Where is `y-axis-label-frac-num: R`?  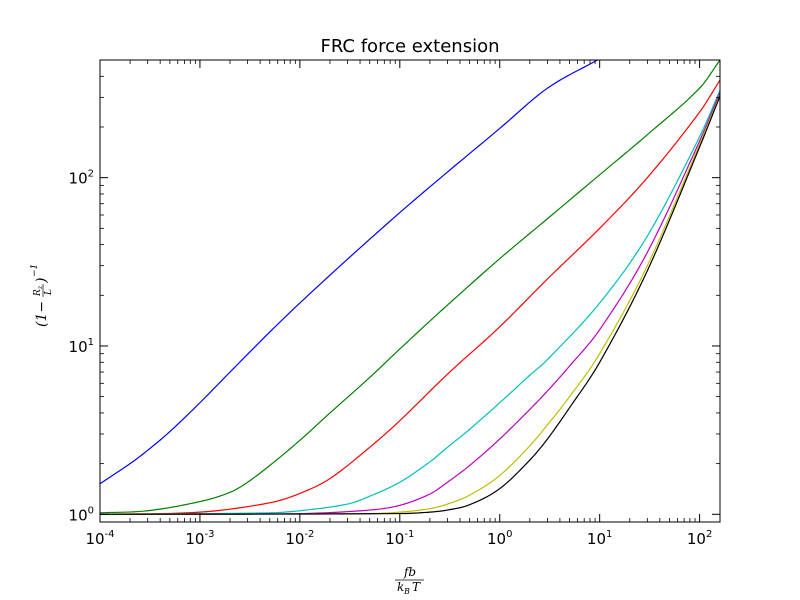 y-axis-label-frac-num: R is located at coordinates (38, 293).